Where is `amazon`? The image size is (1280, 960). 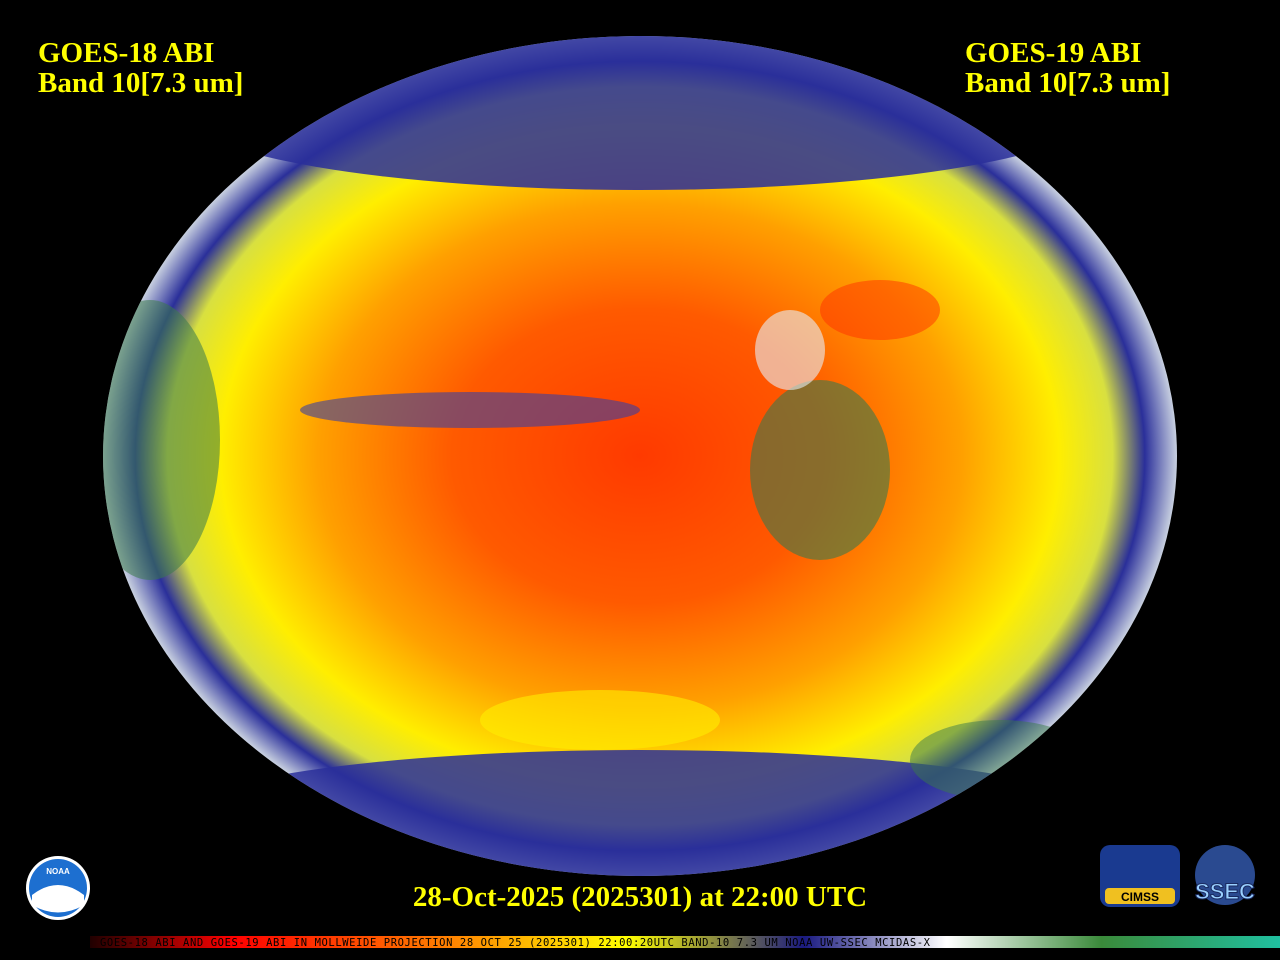 amazon is located at coordinates (820, 470).